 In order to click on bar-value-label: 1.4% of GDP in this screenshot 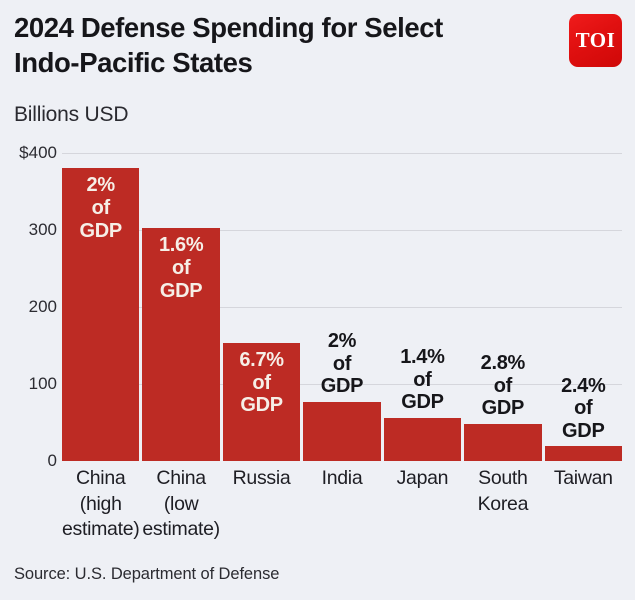, I will do `click(422, 380)`.